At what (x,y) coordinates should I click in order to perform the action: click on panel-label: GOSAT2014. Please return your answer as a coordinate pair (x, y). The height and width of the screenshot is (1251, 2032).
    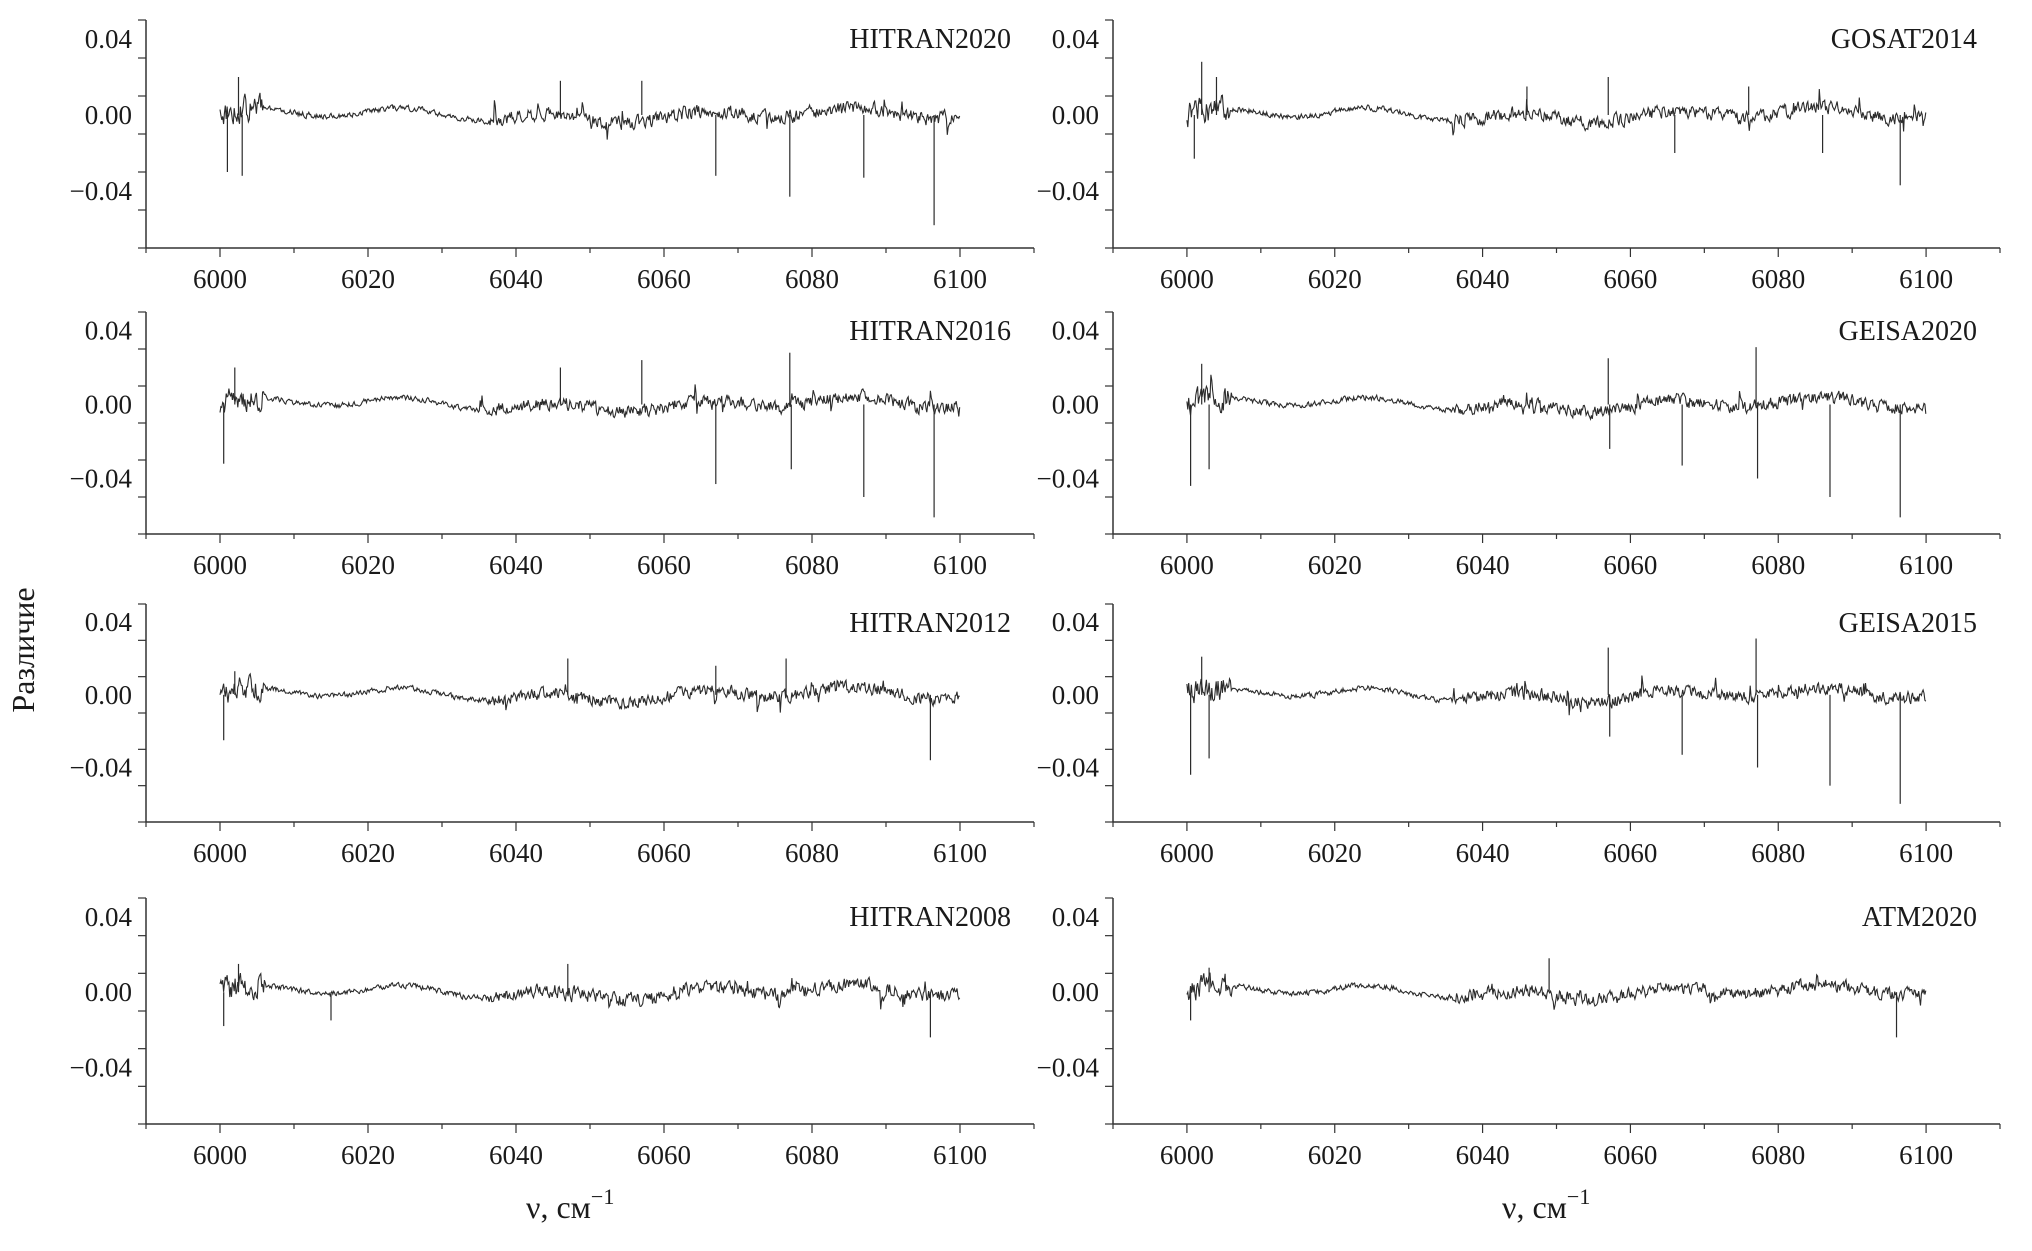
    Looking at the image, I should click on (1904, 39).